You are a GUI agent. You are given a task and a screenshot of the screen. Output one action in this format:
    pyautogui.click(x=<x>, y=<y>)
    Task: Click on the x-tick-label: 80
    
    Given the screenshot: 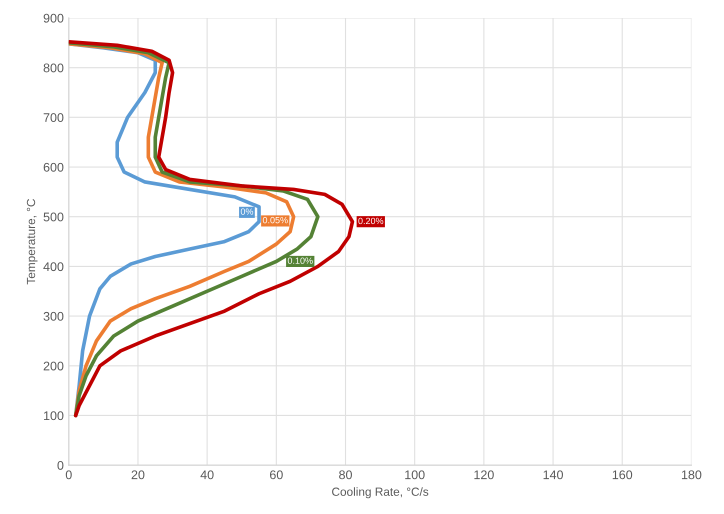 What is the action you would take?
    pyautogui.click(x=345, y=475)
    